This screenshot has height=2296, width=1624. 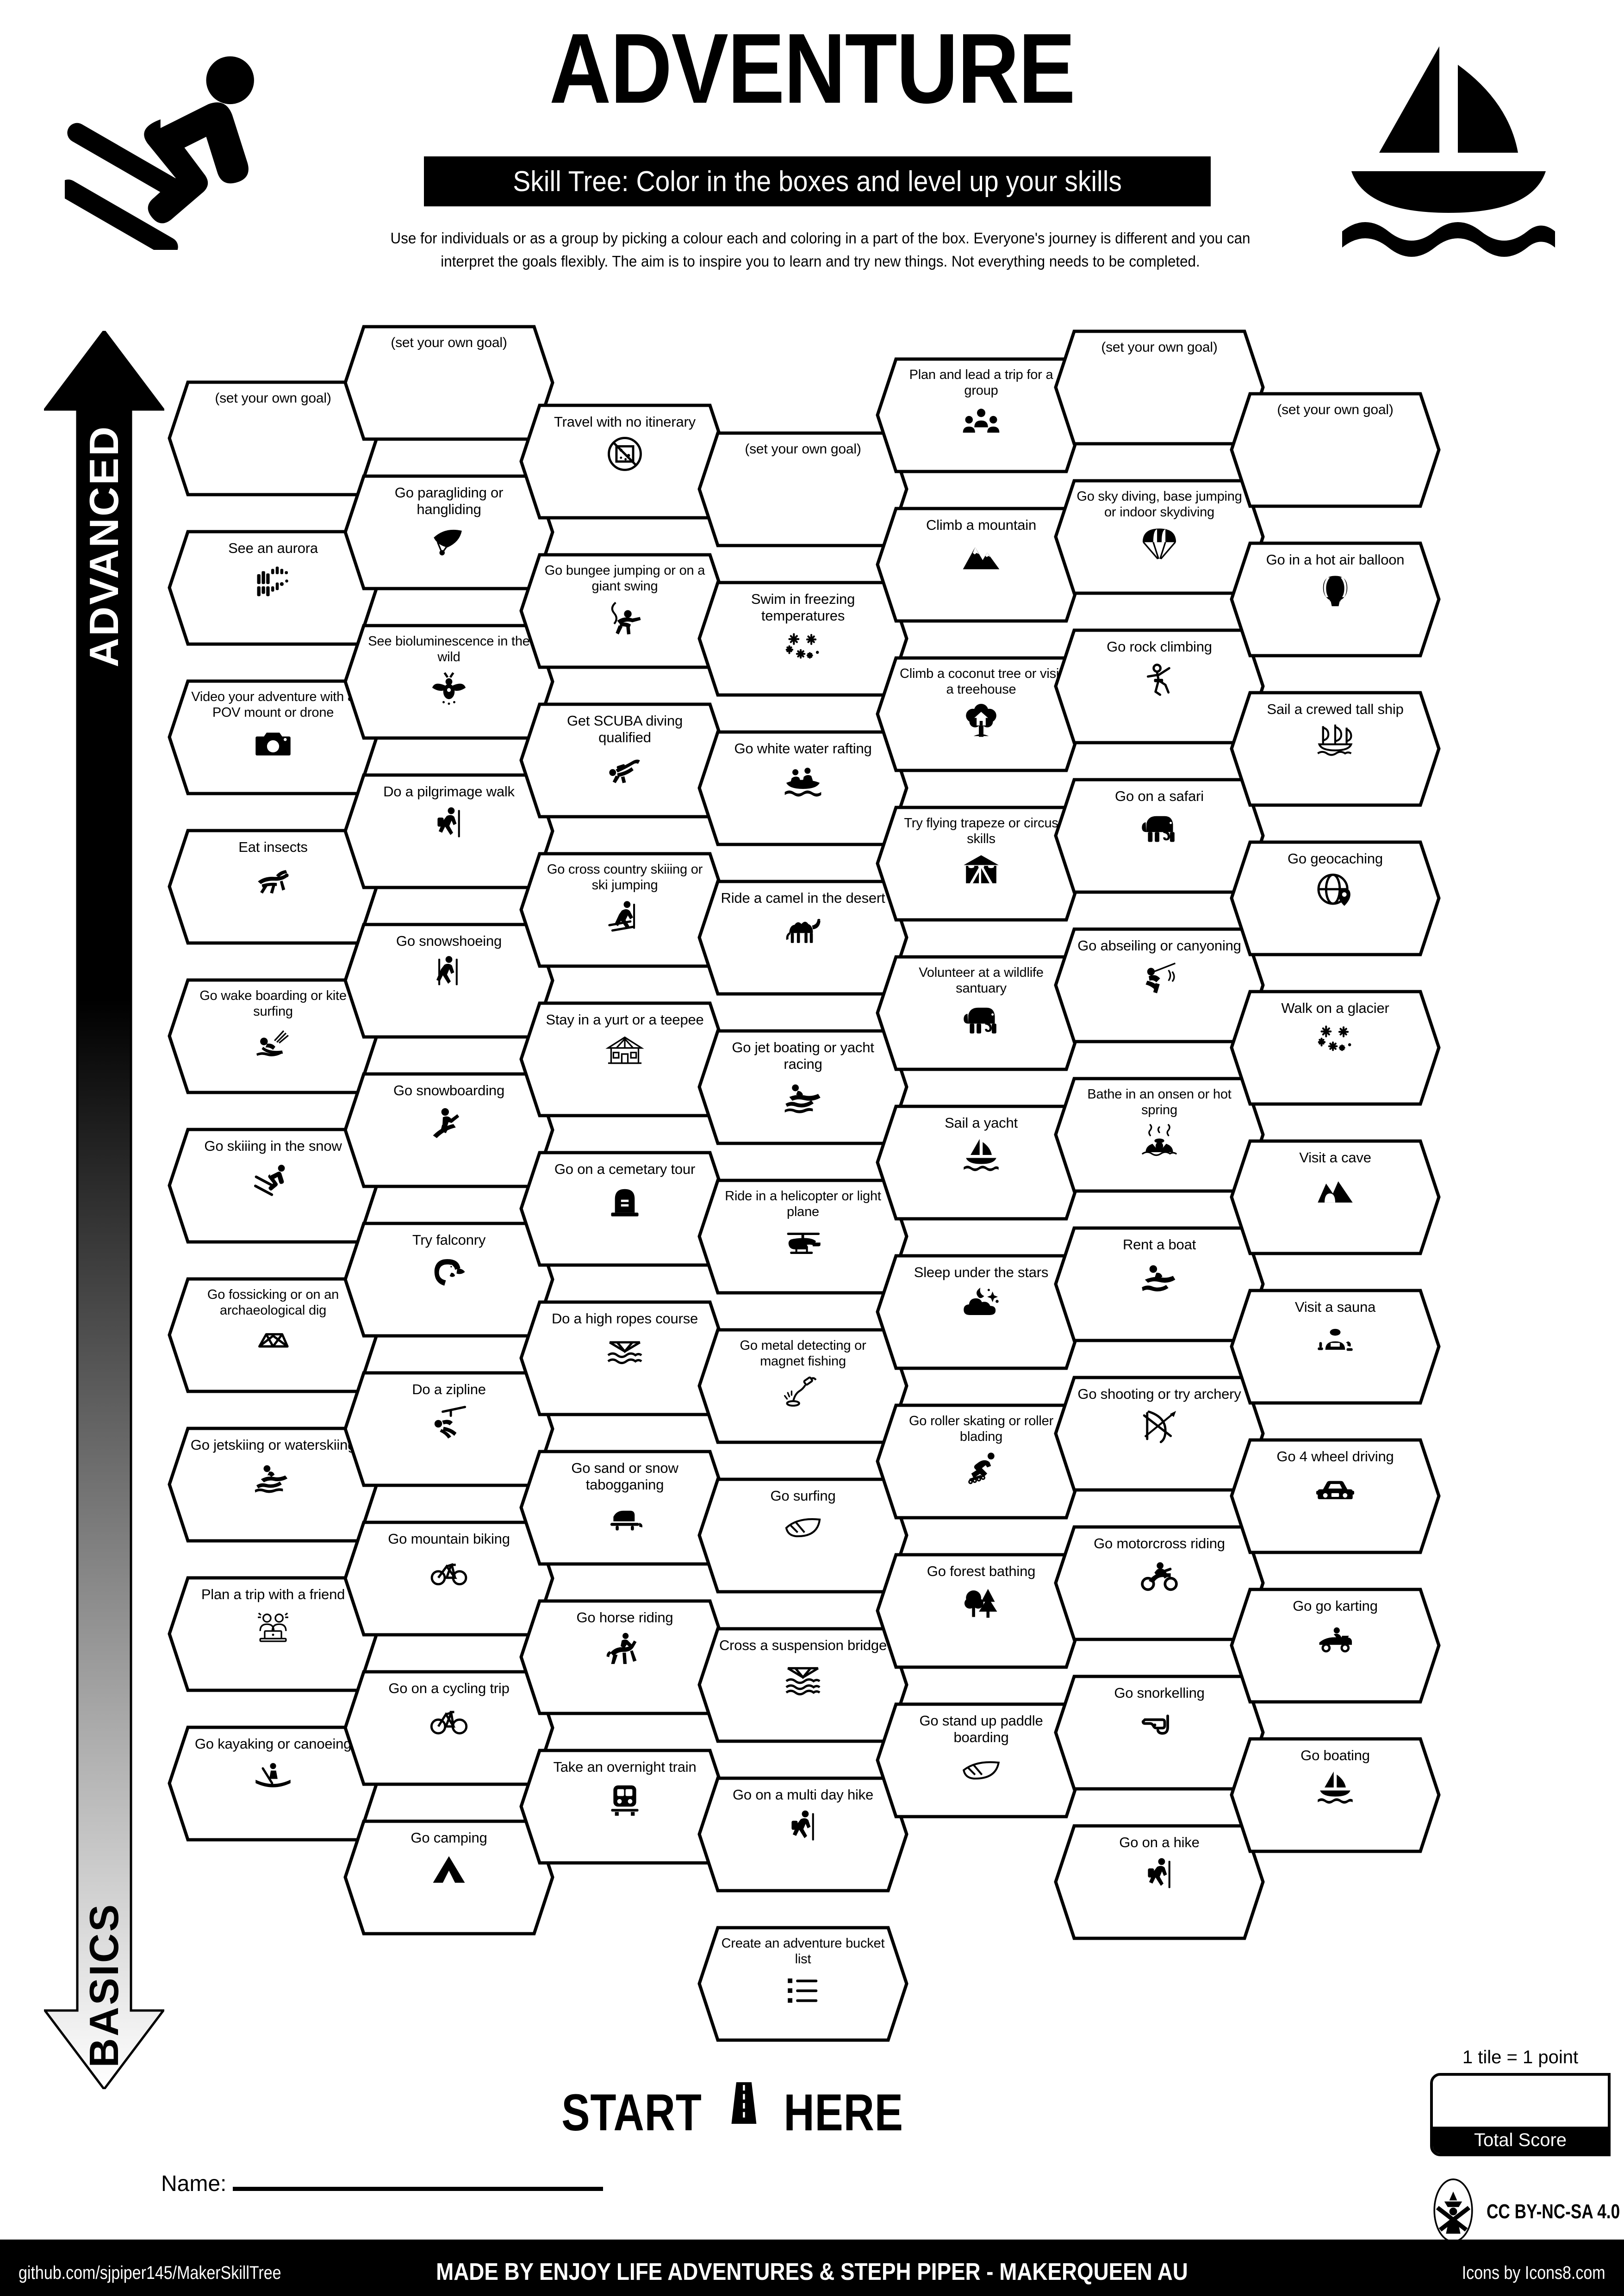 I want to click on skill-tile-label: Do a zipline, so click(x=449, y=1389).